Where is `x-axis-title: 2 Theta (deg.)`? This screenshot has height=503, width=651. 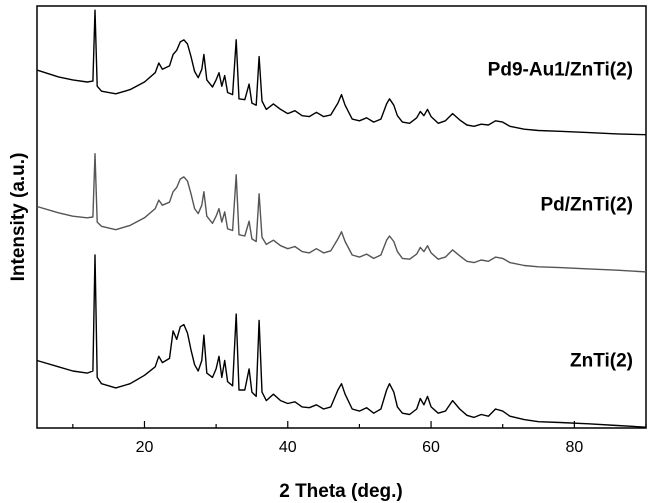
x-axis-title: 2 Theta (deg.) is located at coordinates (341, 491).